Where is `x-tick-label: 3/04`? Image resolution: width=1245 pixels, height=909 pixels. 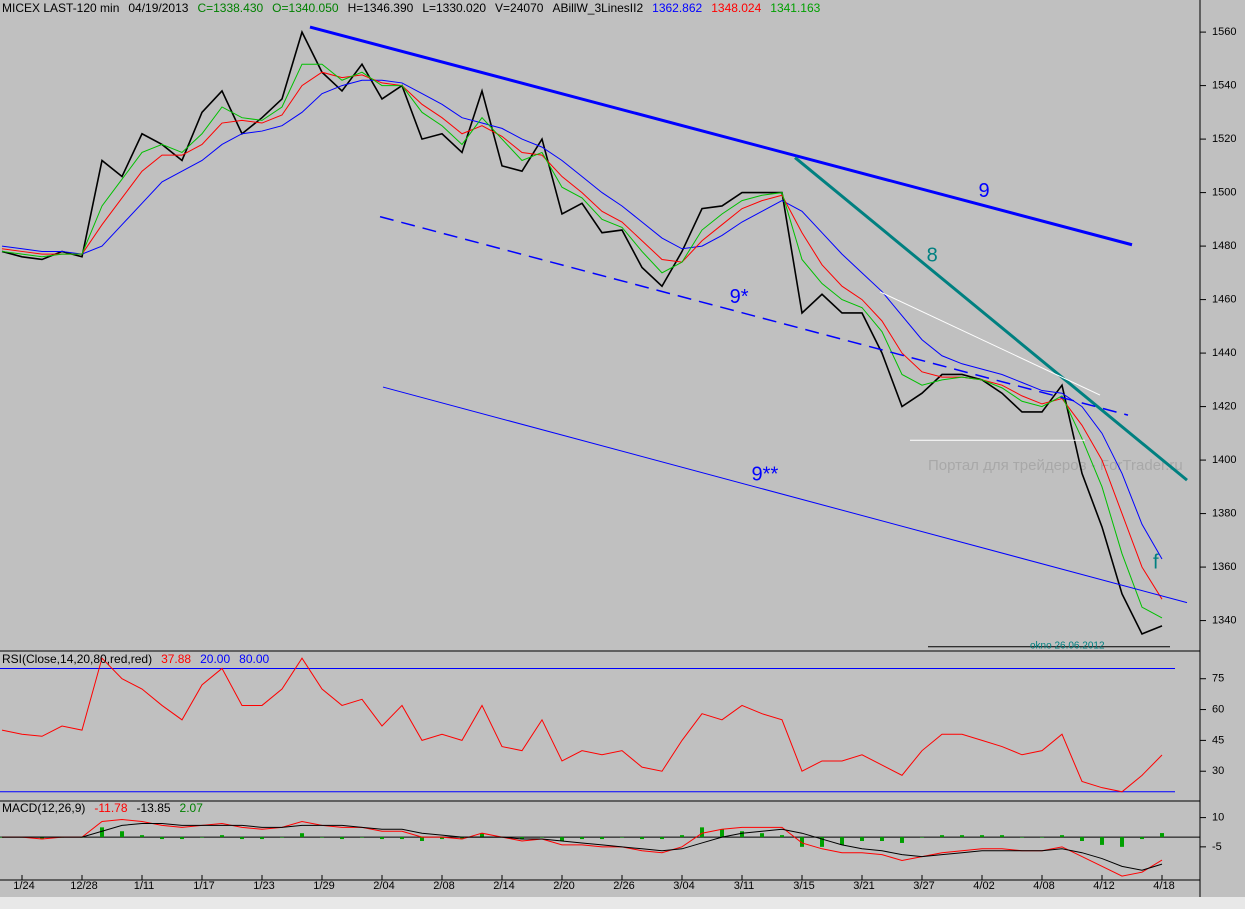
x-tick-label: 3/04 is located at coordinates (683, 886).